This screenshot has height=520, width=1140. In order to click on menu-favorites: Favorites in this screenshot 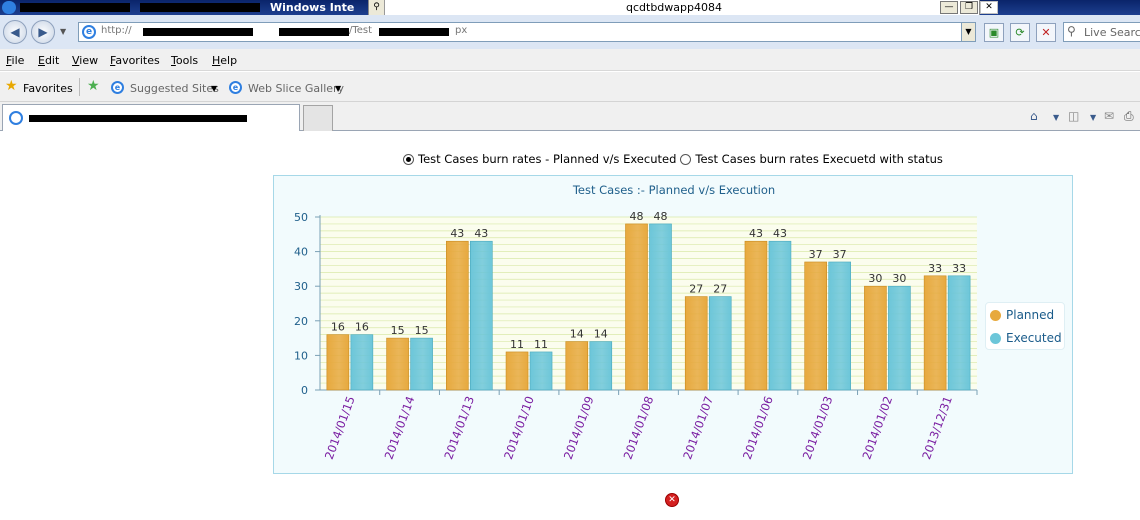, I will do `click(135, 60)`.